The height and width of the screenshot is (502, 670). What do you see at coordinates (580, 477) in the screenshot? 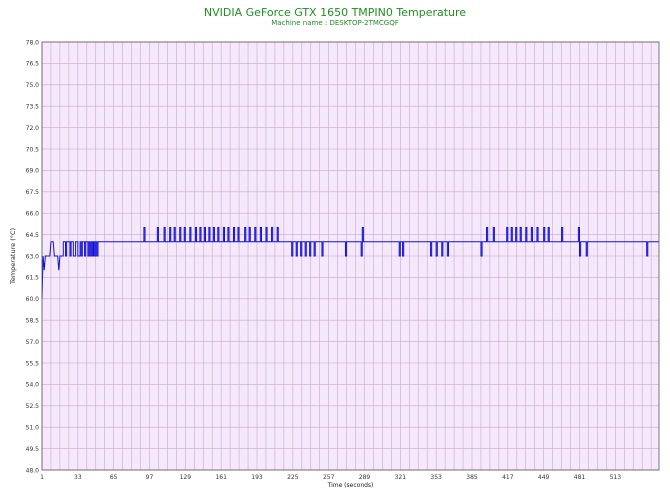
I see `x-tick-label: 481` at bounding box center [580, 477].